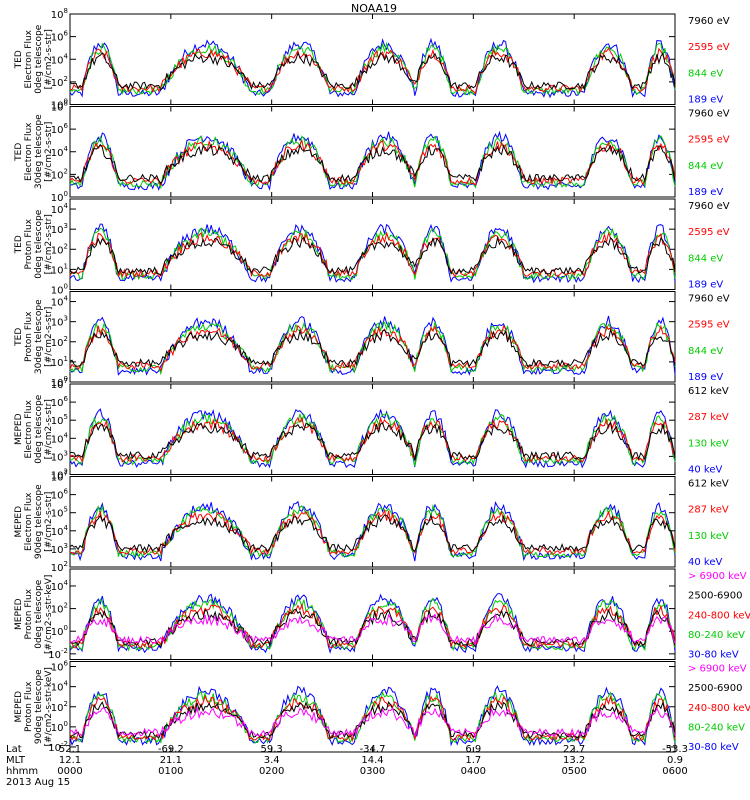 The image size is (750, 800). Describe the element at coordinates (70, 749) in the screenshot. I see `x-tick-label: 52.1` at that location.